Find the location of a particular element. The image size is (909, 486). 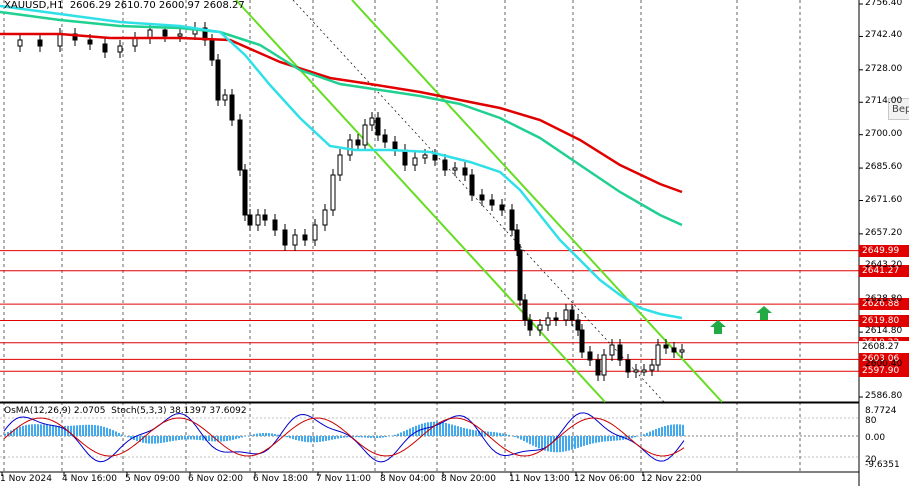

stoch-main-line is located at coordinates (344, 437).